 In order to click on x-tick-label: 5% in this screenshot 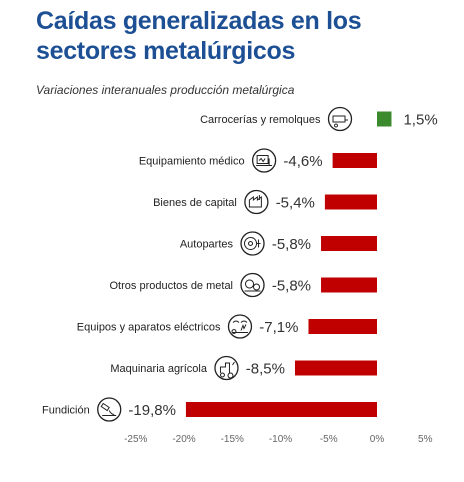, I will do `click(425, 439)`.